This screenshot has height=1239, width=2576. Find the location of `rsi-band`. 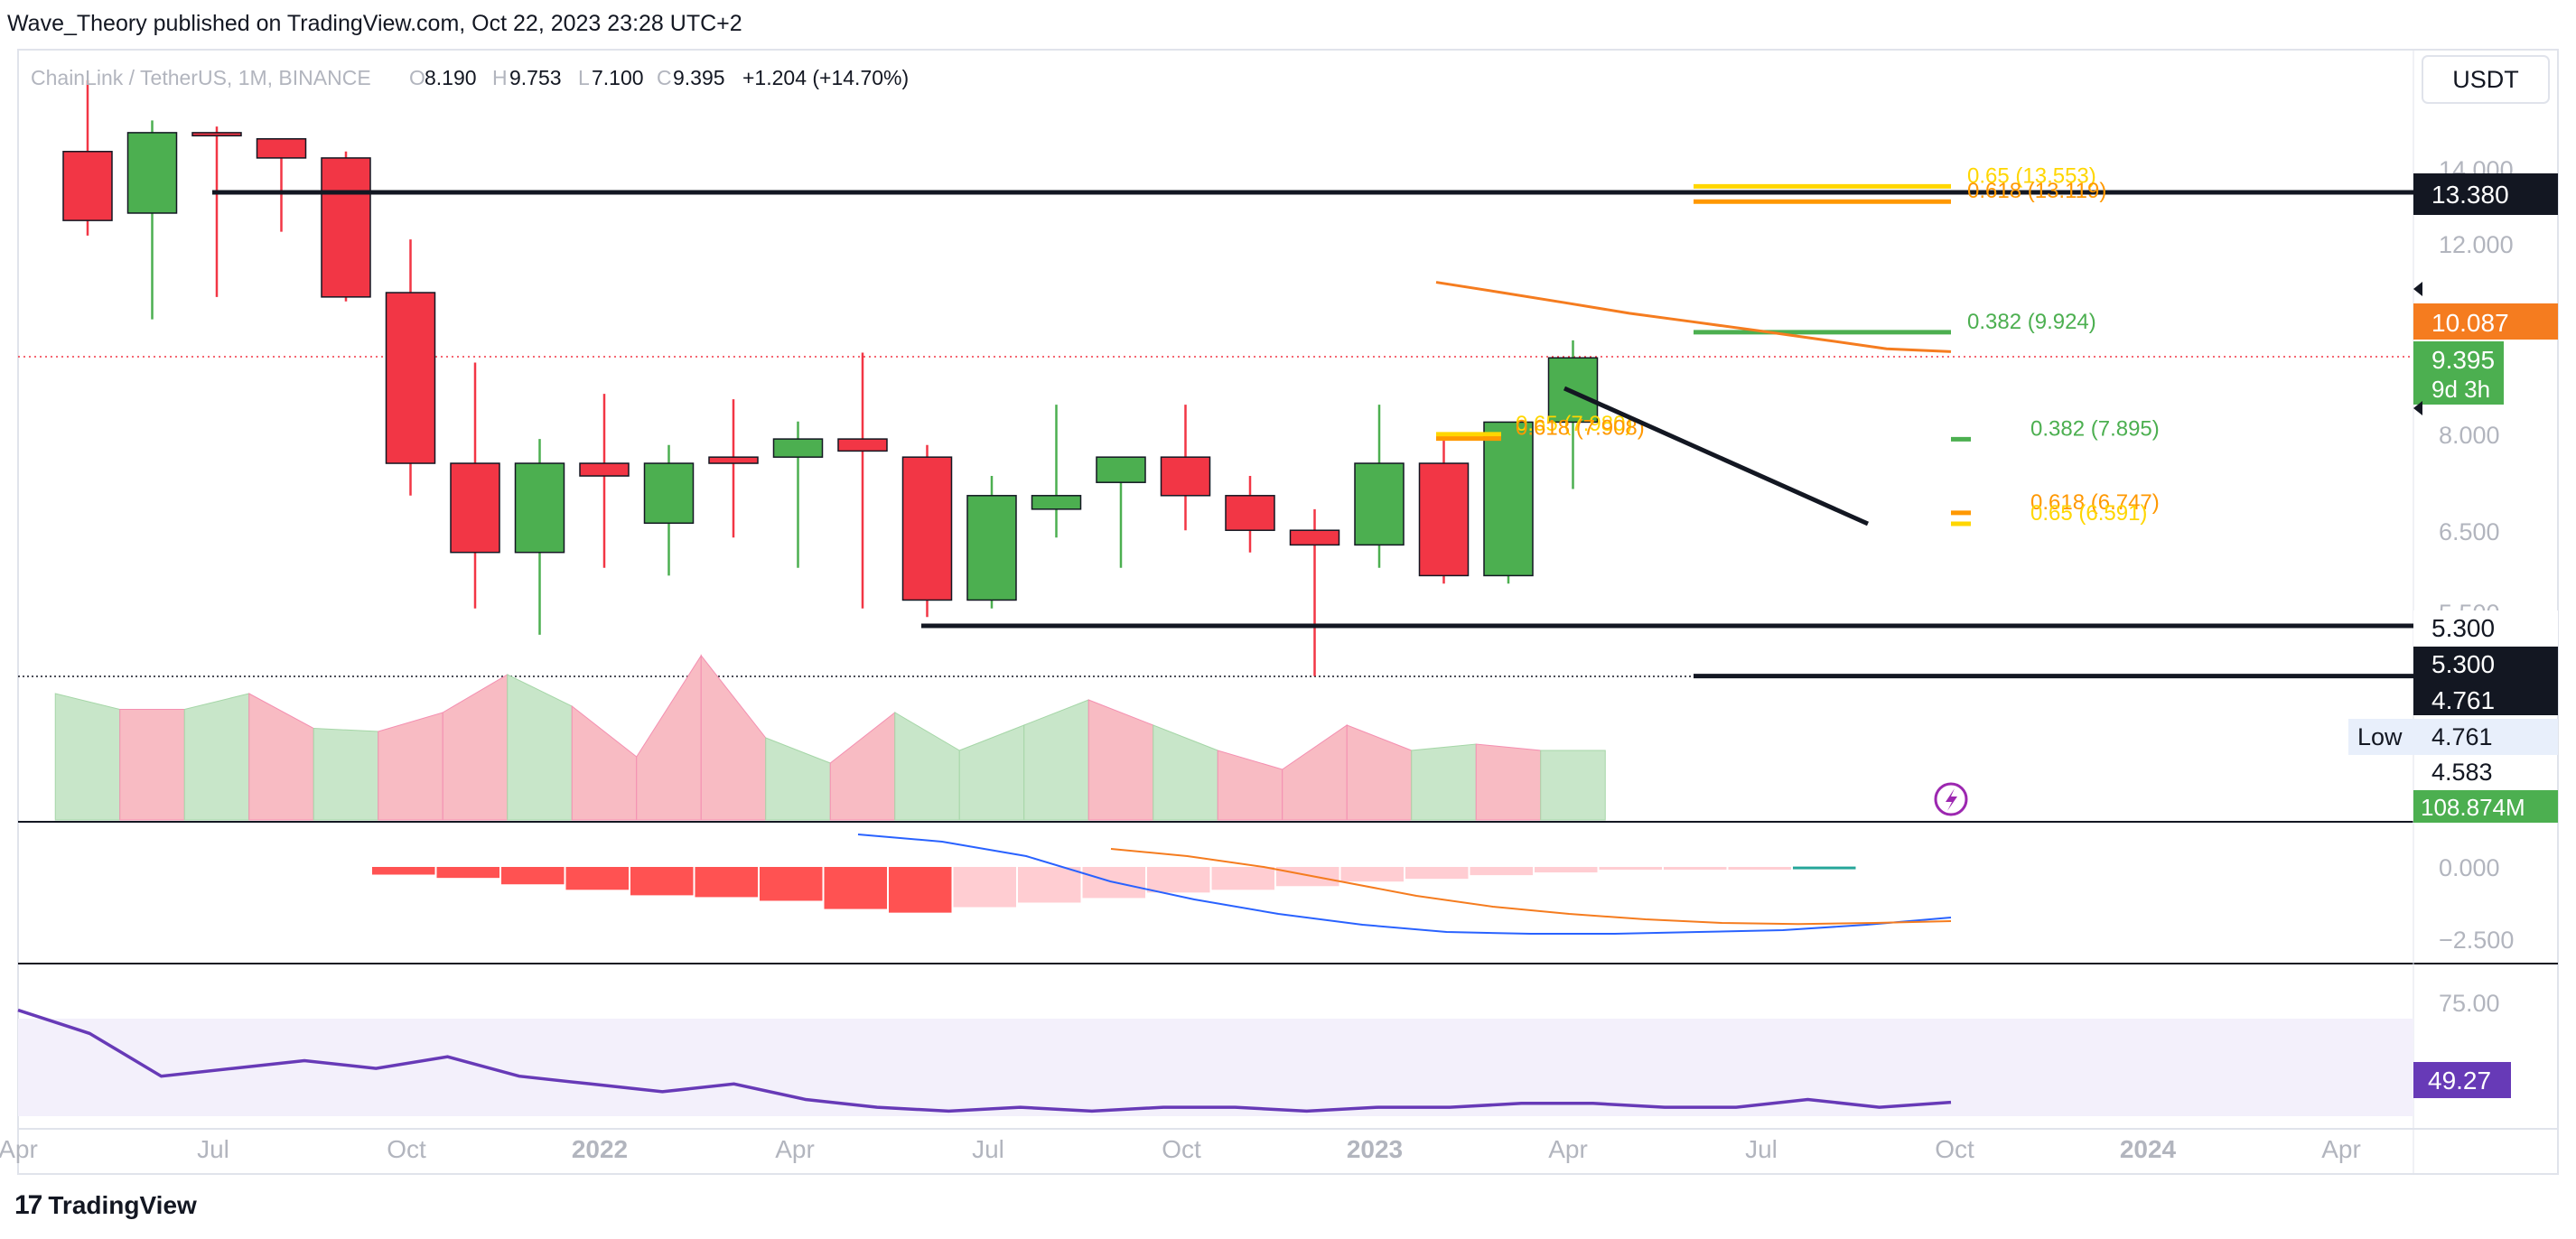

rsi-band is located at coordinates (1215, 1067).